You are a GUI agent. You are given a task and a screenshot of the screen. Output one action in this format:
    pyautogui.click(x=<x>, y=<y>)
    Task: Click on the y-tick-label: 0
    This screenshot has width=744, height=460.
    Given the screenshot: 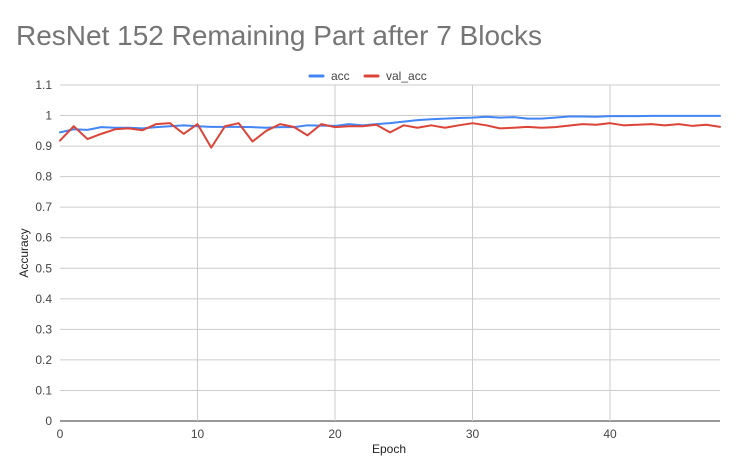 What is the action you would take?
    pyautogui.click(x=48, y=421)
    